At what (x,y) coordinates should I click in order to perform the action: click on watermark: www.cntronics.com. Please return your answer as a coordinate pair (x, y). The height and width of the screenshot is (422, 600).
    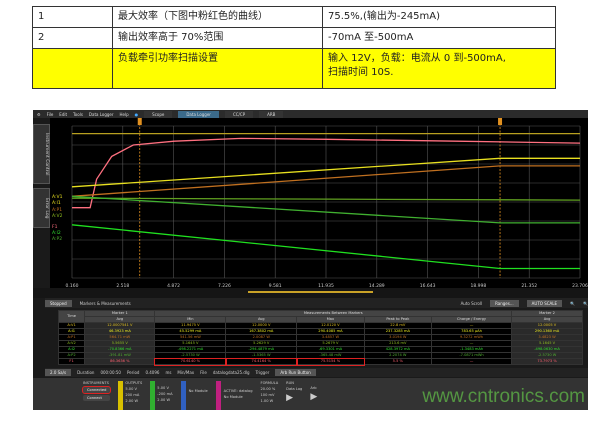
    Looking at the image, I should click on (503, 396).